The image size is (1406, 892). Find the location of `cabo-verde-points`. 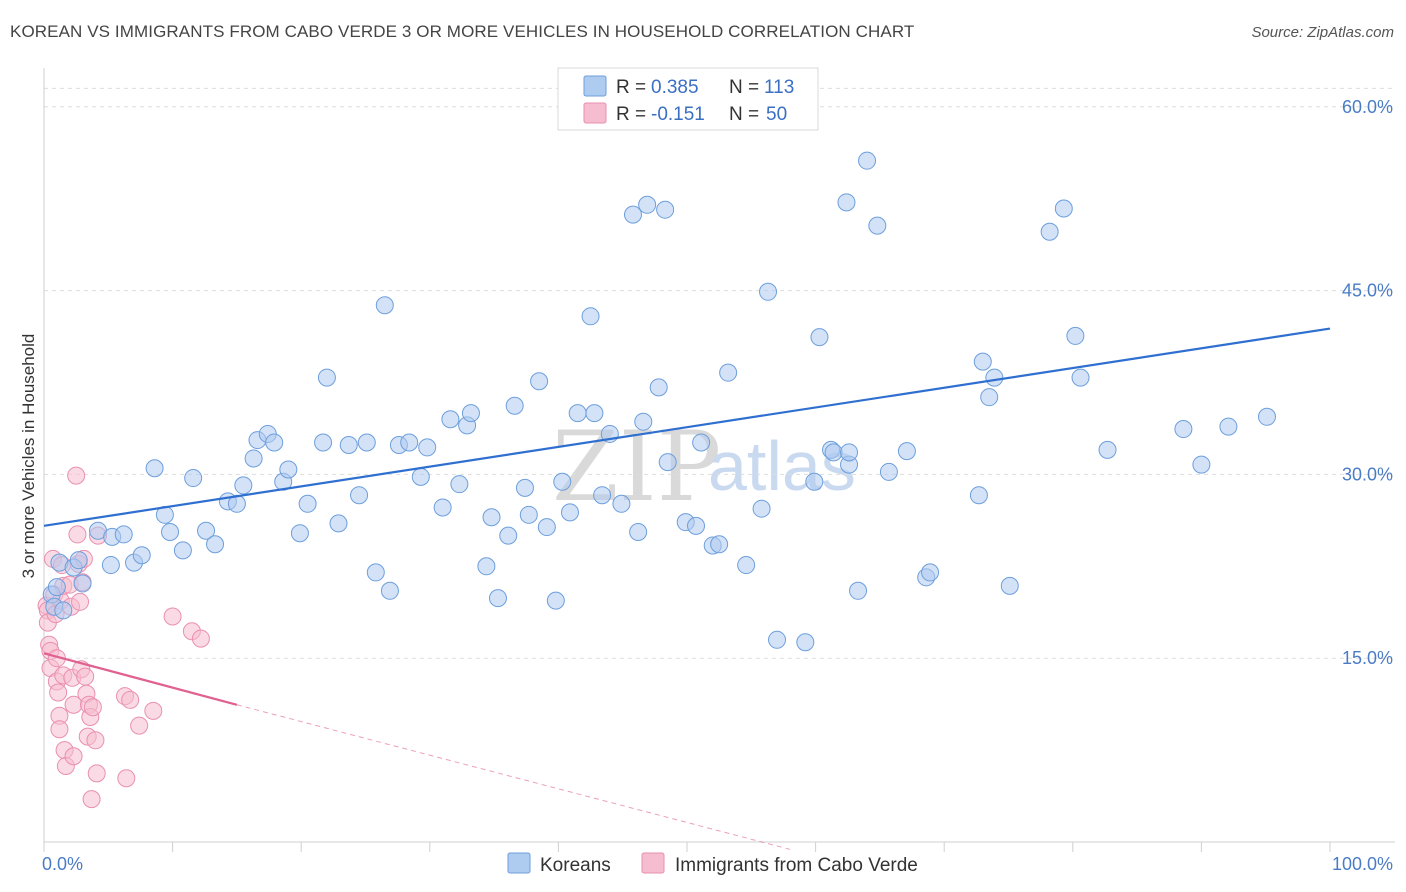

cabo-verde-points is located at coordinates (123, 637).